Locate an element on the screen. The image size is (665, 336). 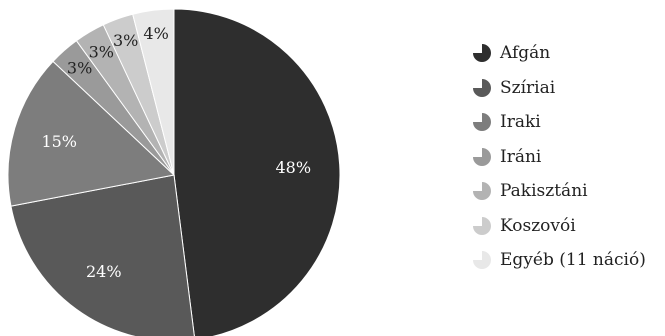
legend-item: Koszovói is located at coordinates (559, 226).